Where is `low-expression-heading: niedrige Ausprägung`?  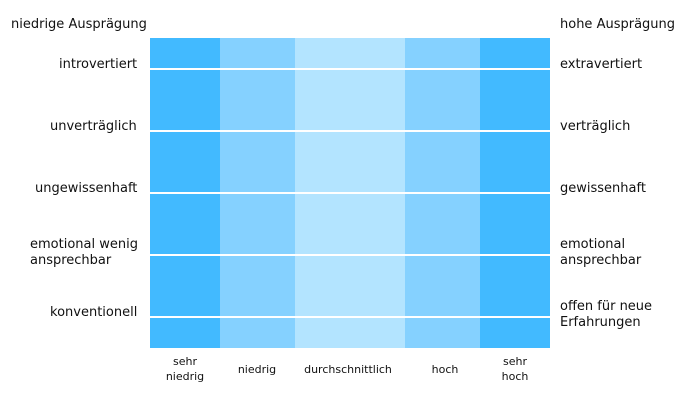 low-expression-heading: niedrige Ausprägung is located at coordinates (79, 24).